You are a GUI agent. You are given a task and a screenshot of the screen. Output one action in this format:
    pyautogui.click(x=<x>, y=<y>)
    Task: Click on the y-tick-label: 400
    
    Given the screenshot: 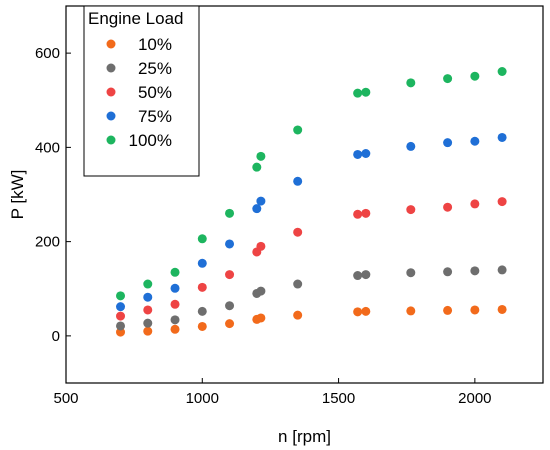 What is the action you would take?
    pyautogui.click(x=47, y=147)
    